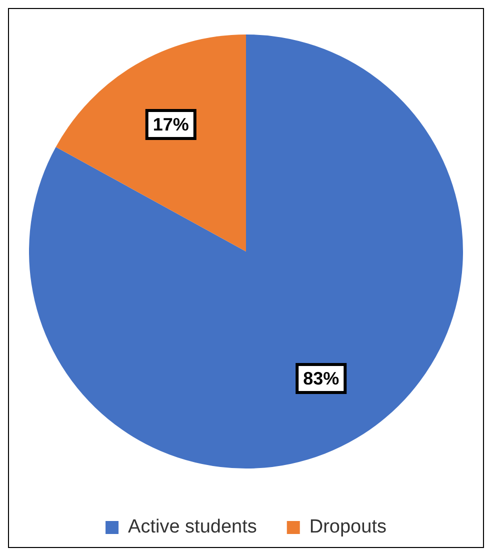 The width and height of the screenshot is (492, 556). I want to click on legend-label: Dropouts, so click(347, 527).